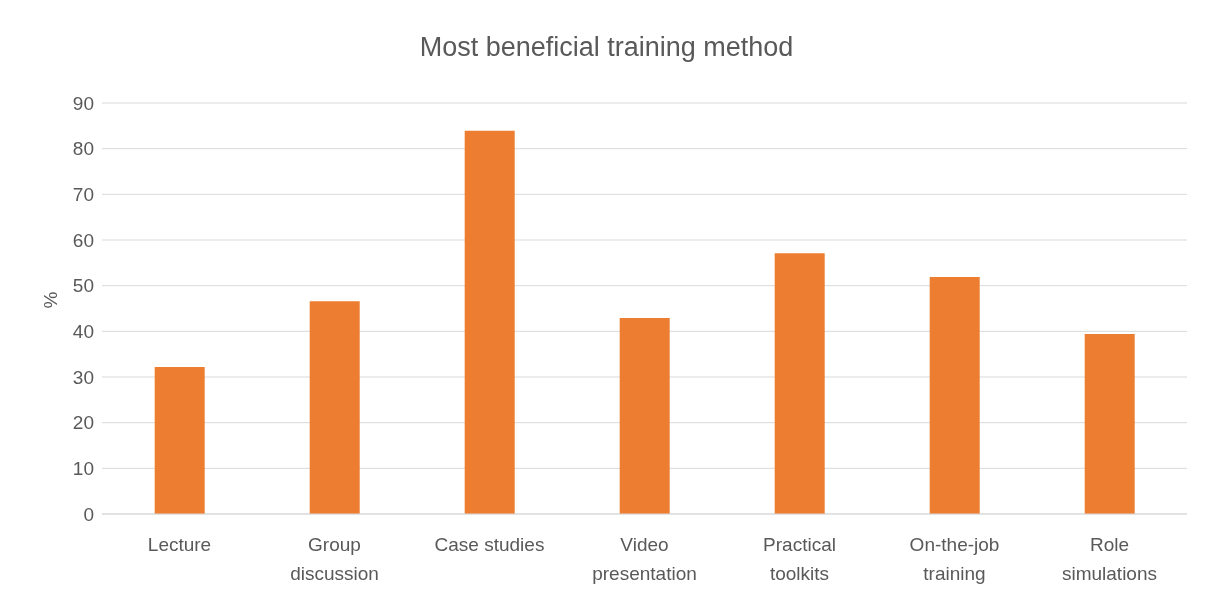 This screenshot has width=1213, height=599. I want to click on x-tick-label: Video presentation, so click(644, 559).